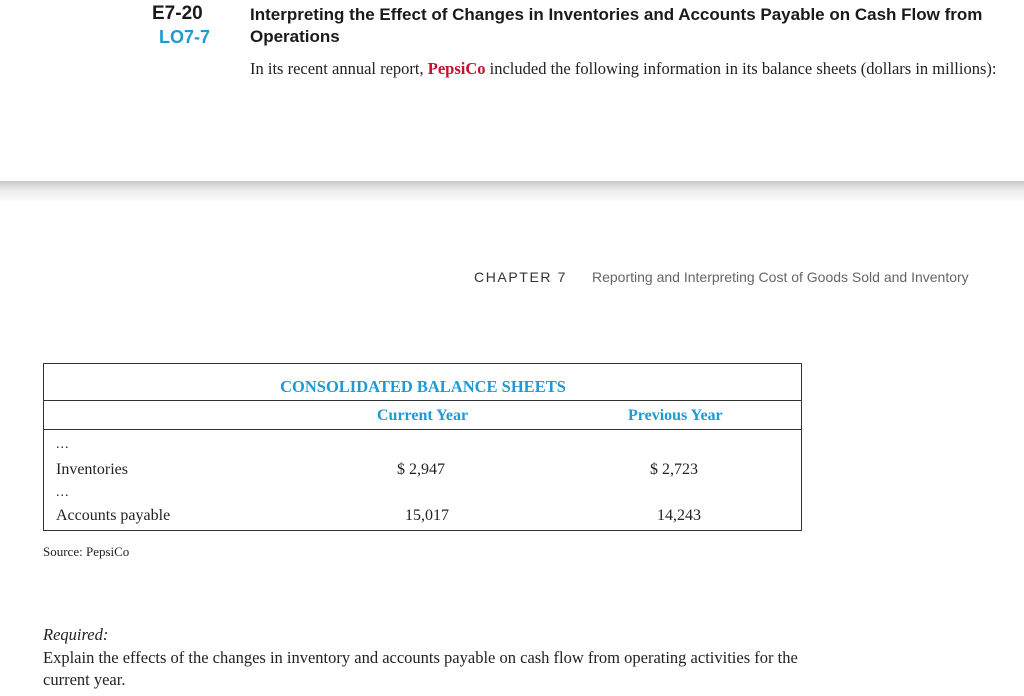  Describe the element at coordinates (512, 191) in the screenshot. I see `page-divider` at that location.